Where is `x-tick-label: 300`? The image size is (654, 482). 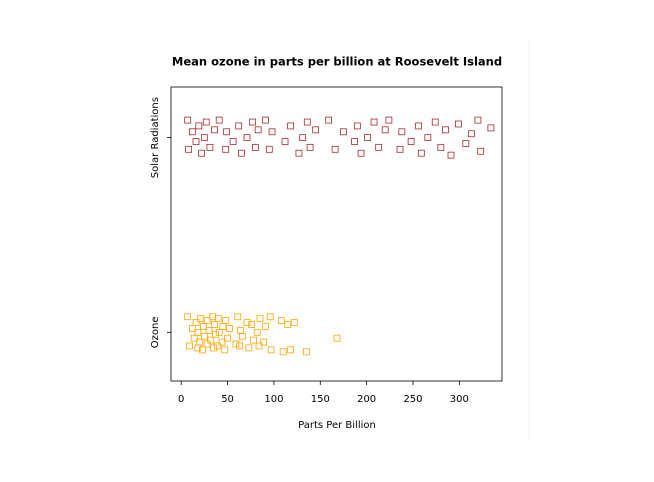 x-tick-label: 300 is located at coordinates (459, 399).